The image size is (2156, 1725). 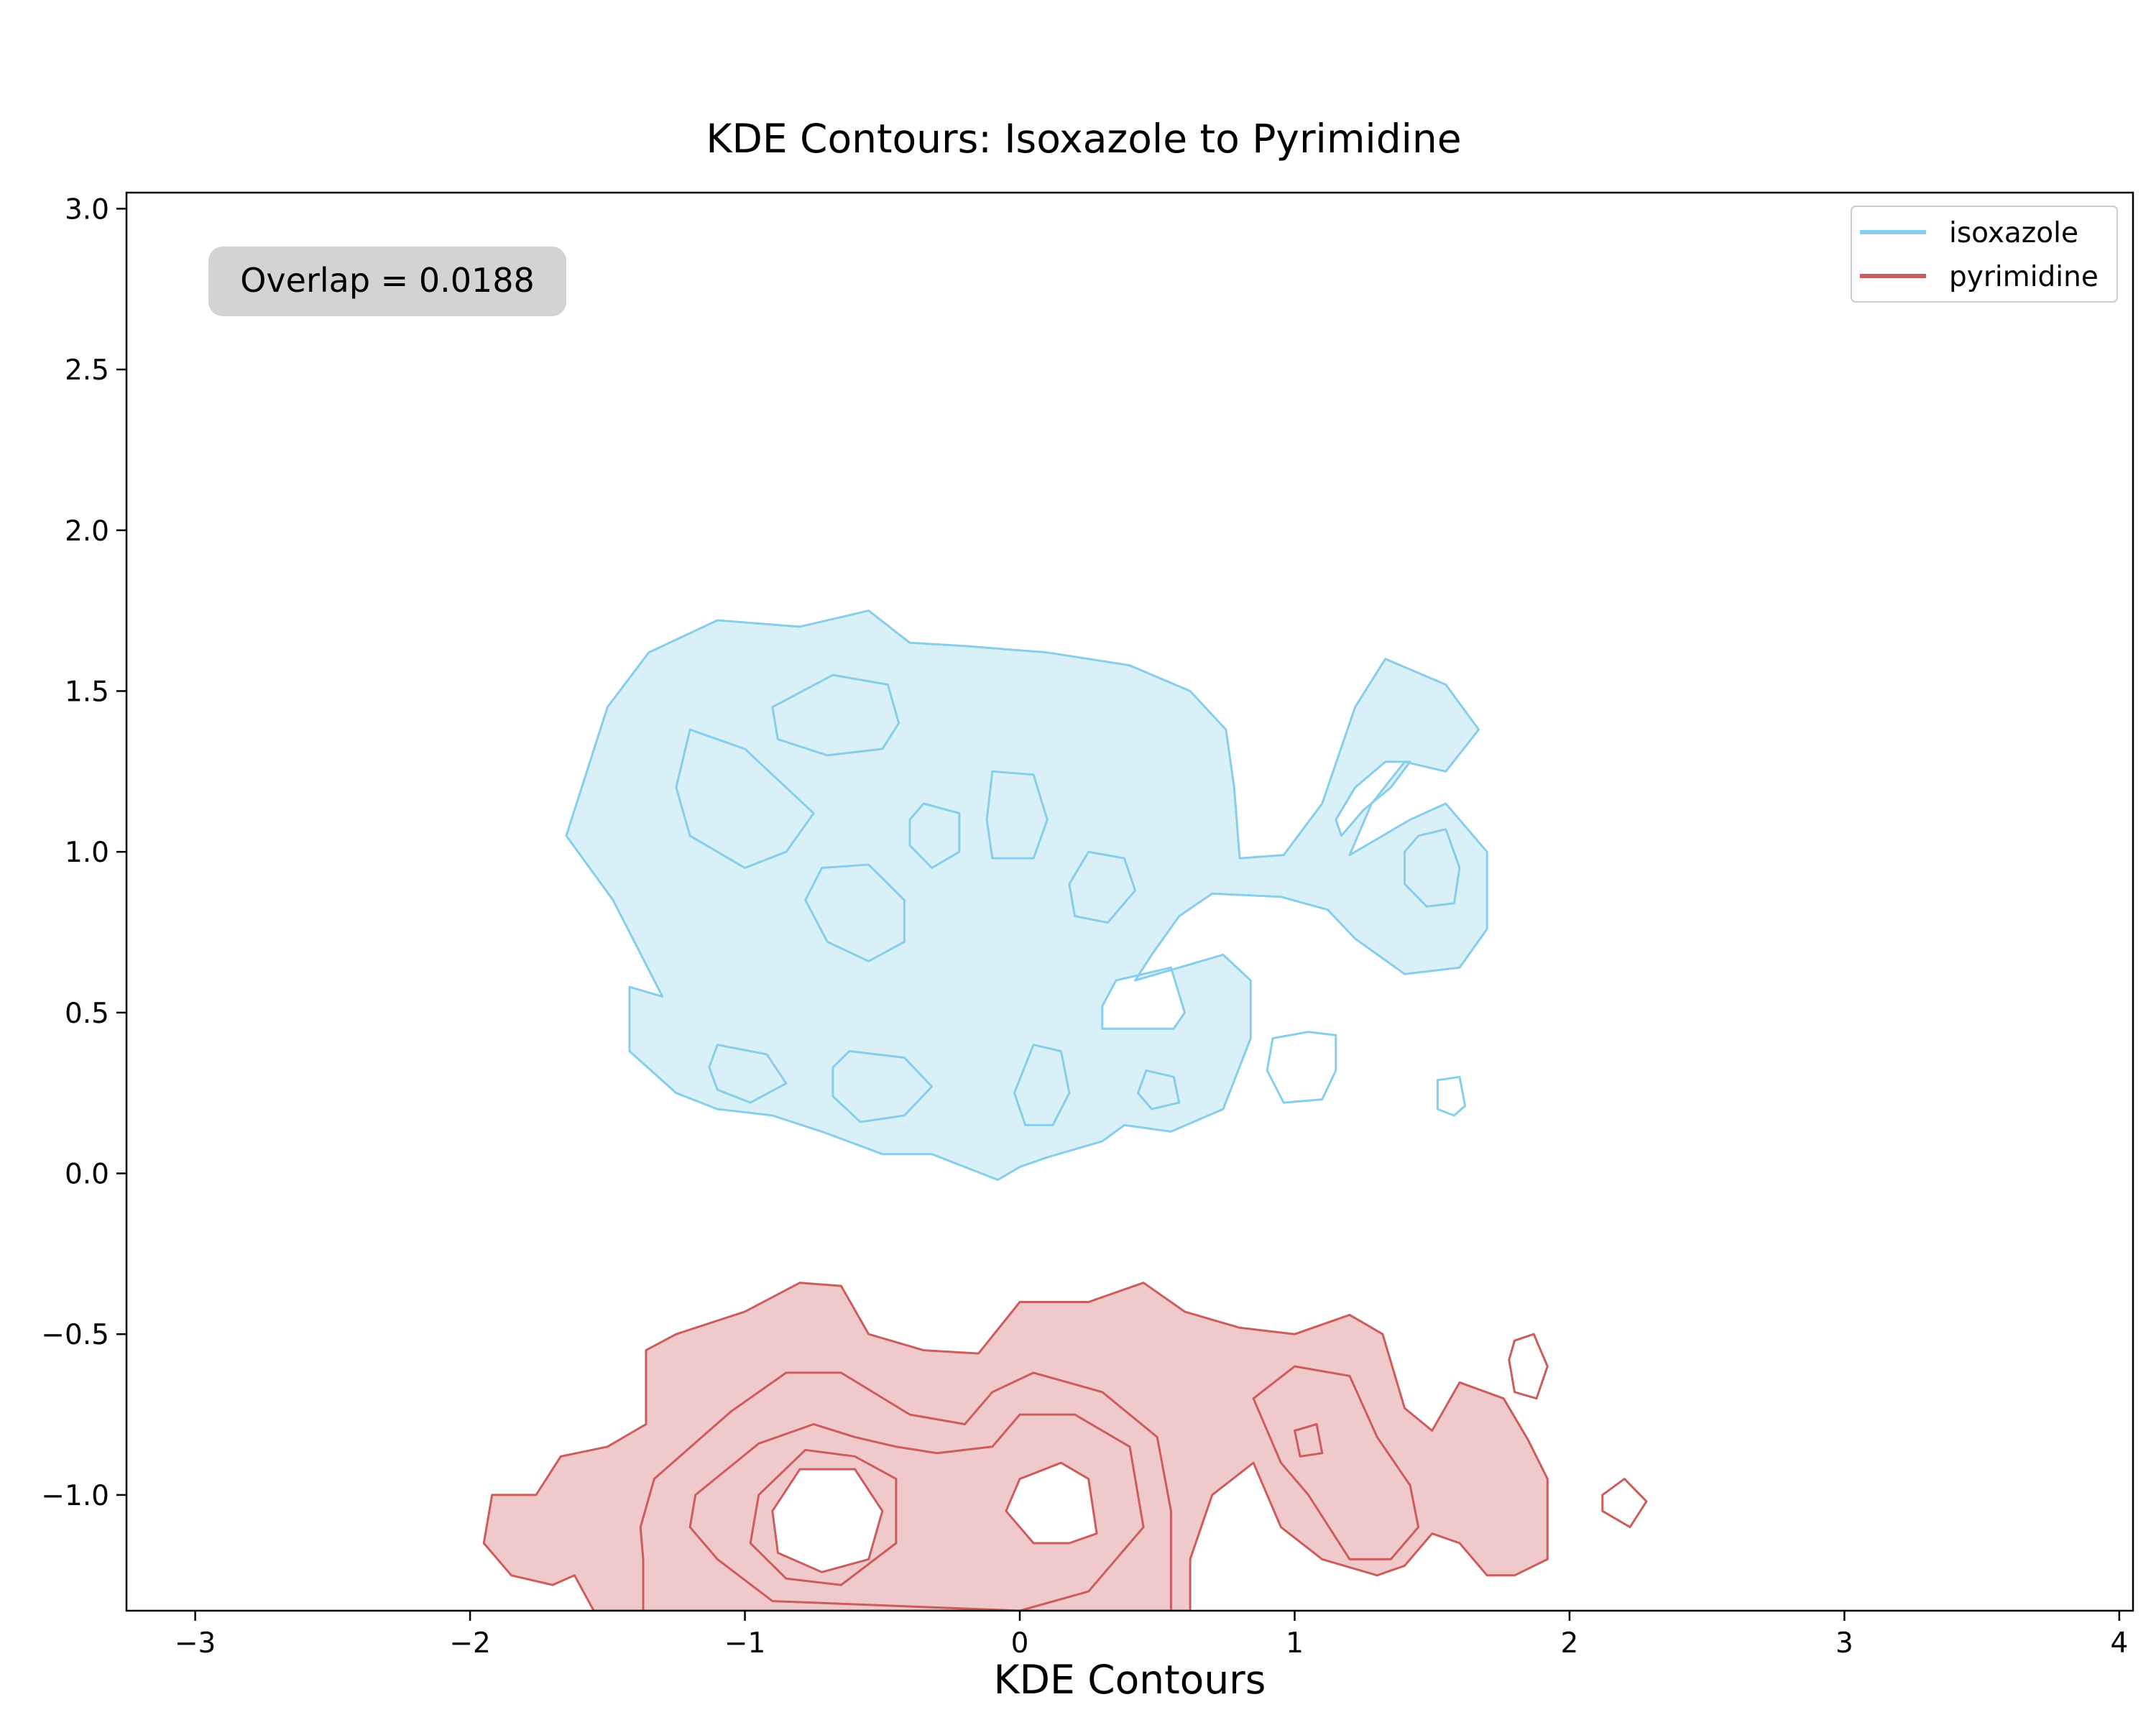 I want to click on y-tick-label: −0.5, so click(x=75, y=1335).